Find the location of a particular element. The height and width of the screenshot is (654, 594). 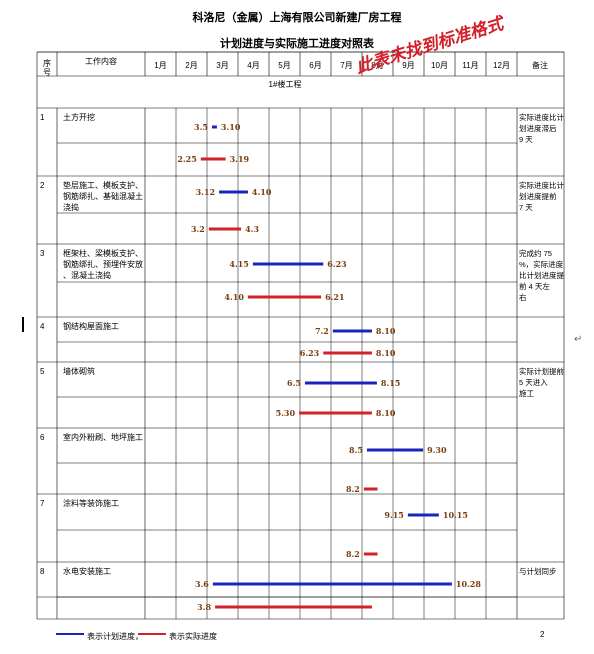

row-work: 土方开挖 is located at coordinates (79, 117).